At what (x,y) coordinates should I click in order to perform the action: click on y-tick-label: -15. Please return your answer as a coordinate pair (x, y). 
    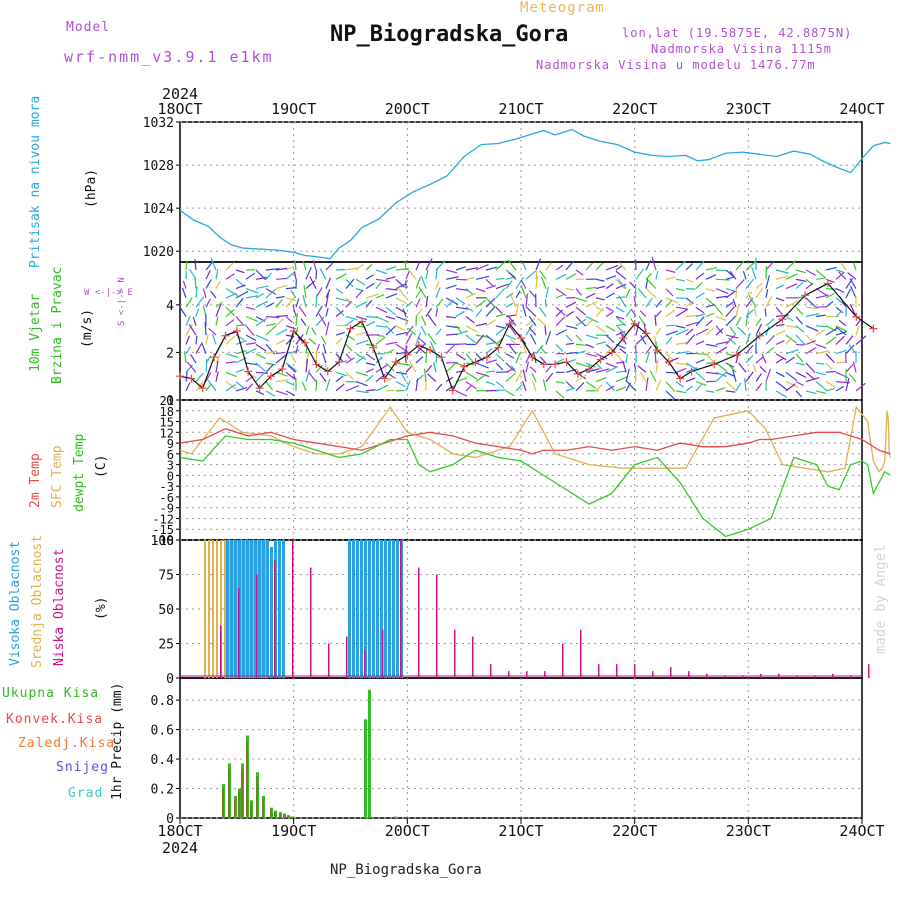
    Looking at the image, I should click on (163, 530).